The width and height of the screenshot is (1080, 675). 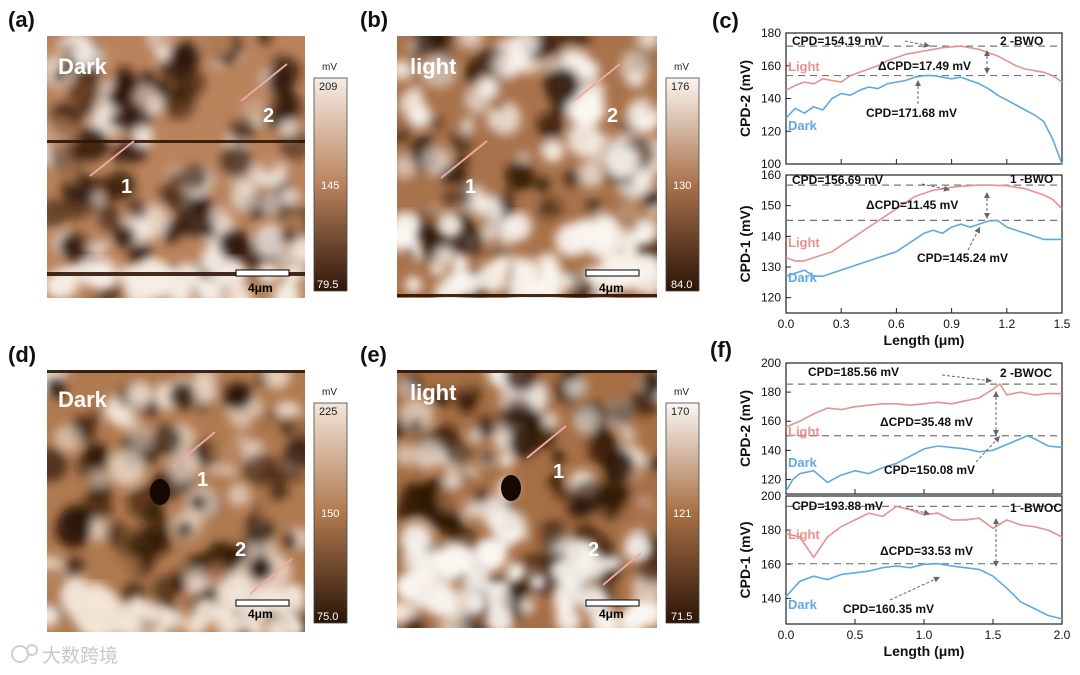 What do you see at coordinates (837, 506) in the screenshot?
I see `annotation-cpd-light: CPD=193.88 mV` at bounding box center [837, 506].